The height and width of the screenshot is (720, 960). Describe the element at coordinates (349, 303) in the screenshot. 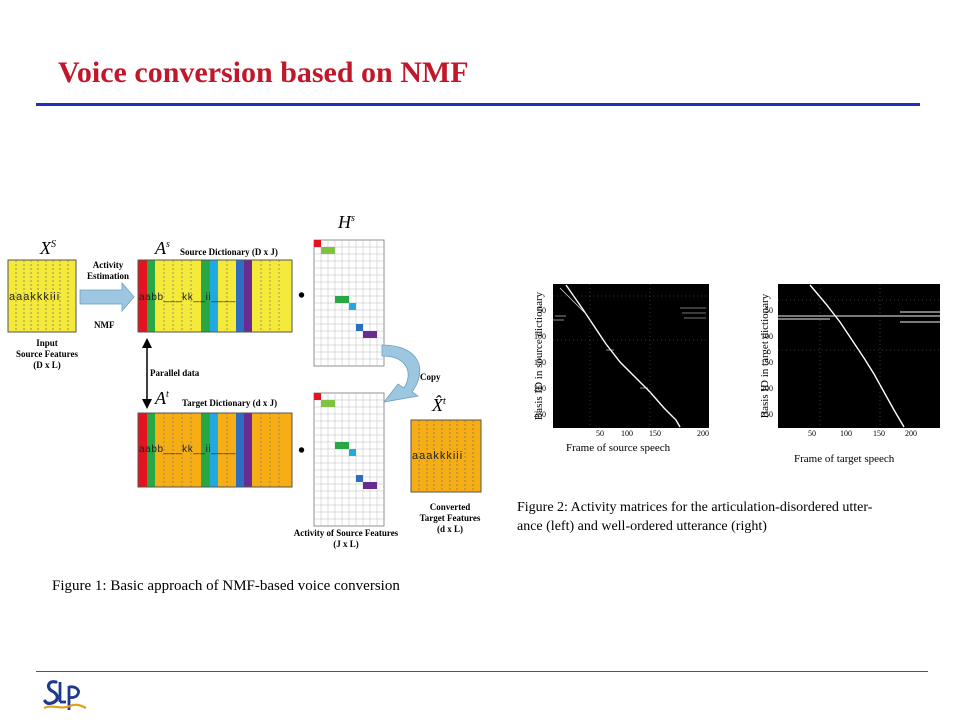

I see `activity-grid-top` at that location.